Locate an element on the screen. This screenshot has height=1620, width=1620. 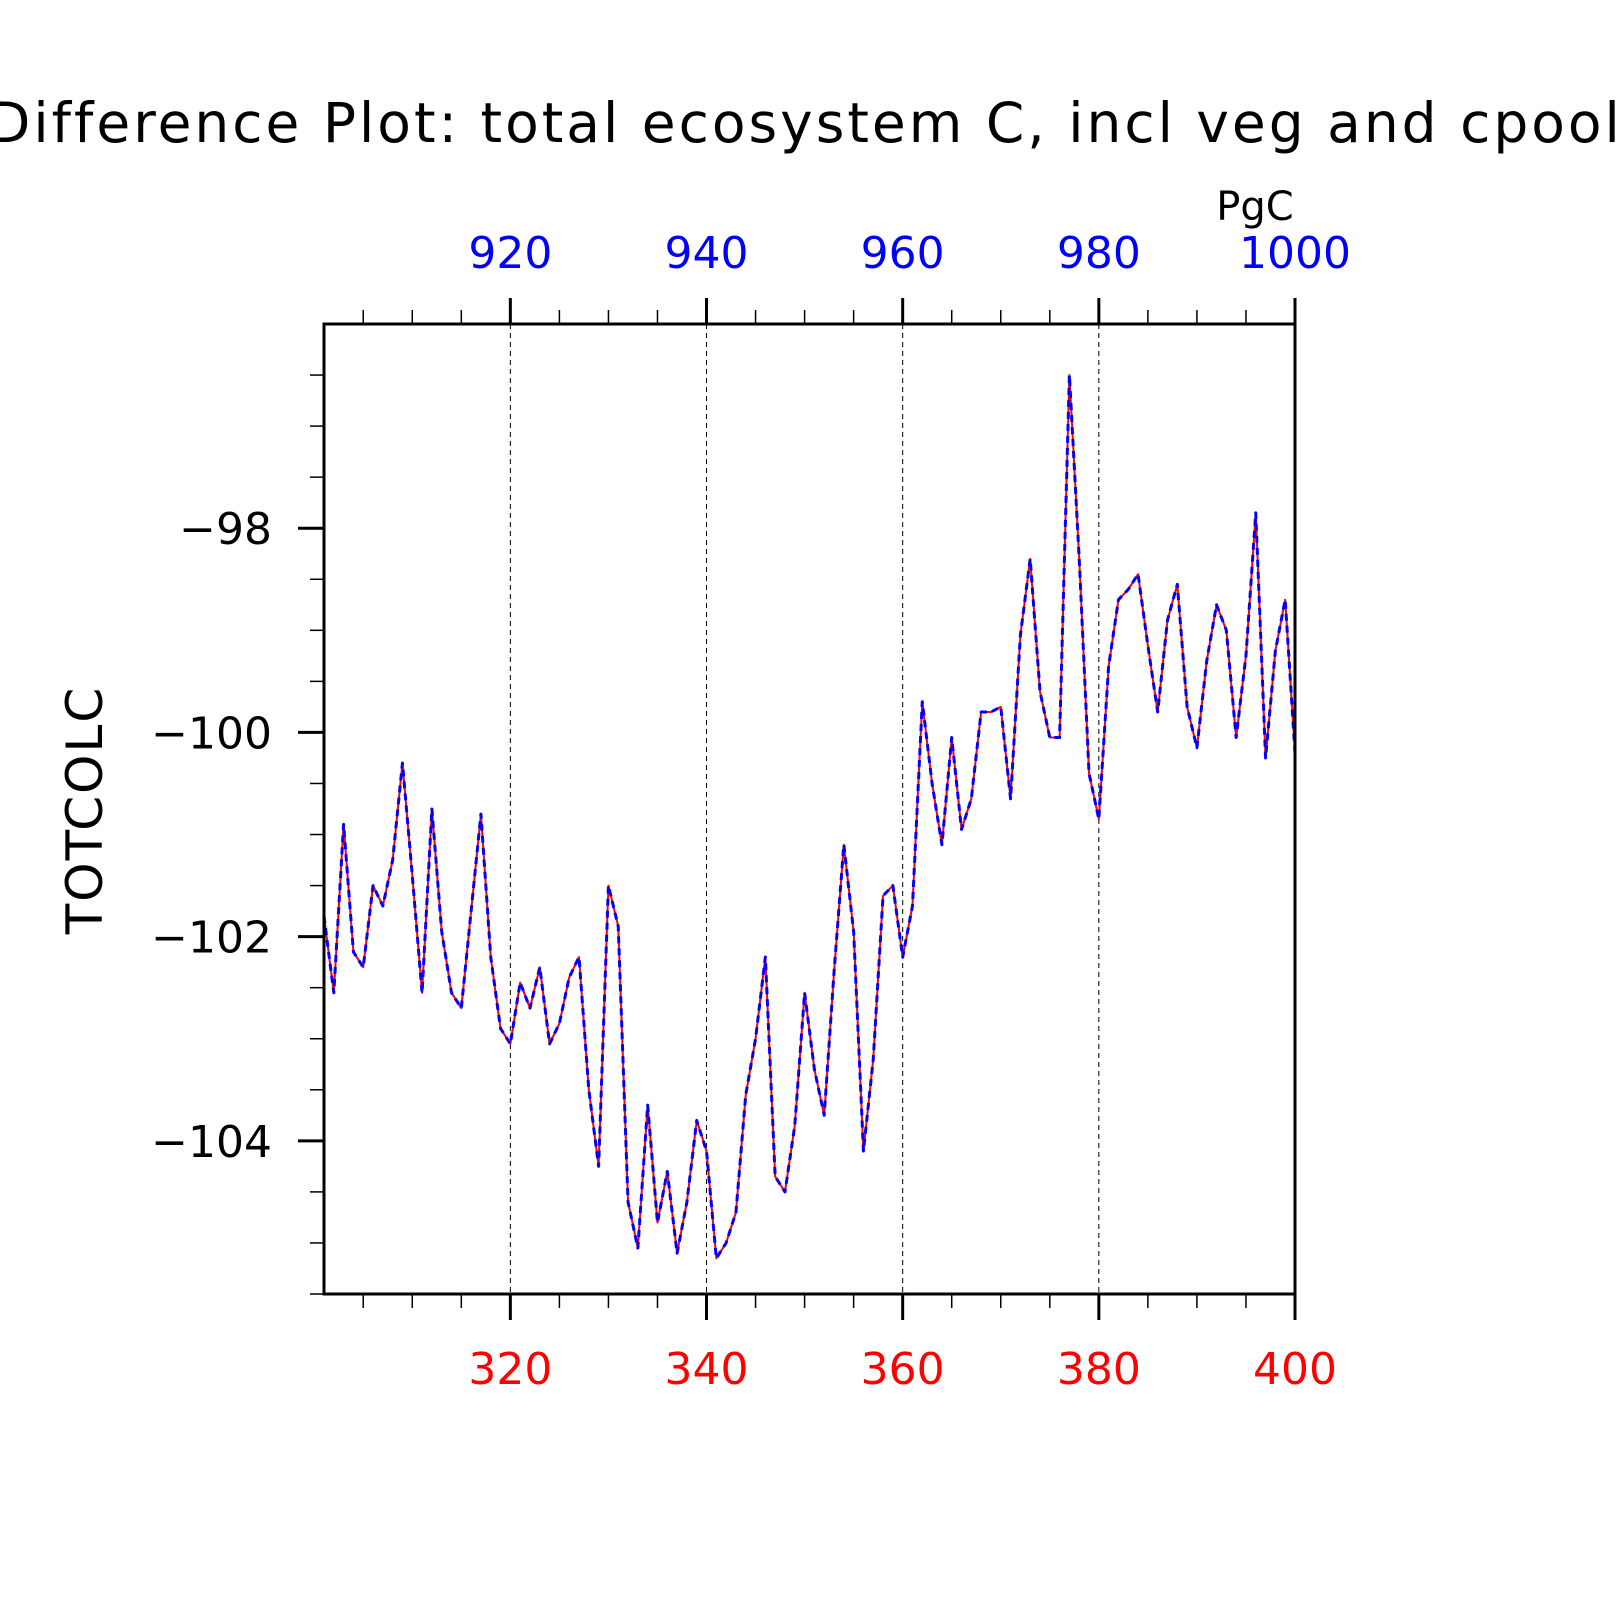
x-top-tick-label: 940 is located at coordinates (707, 253).